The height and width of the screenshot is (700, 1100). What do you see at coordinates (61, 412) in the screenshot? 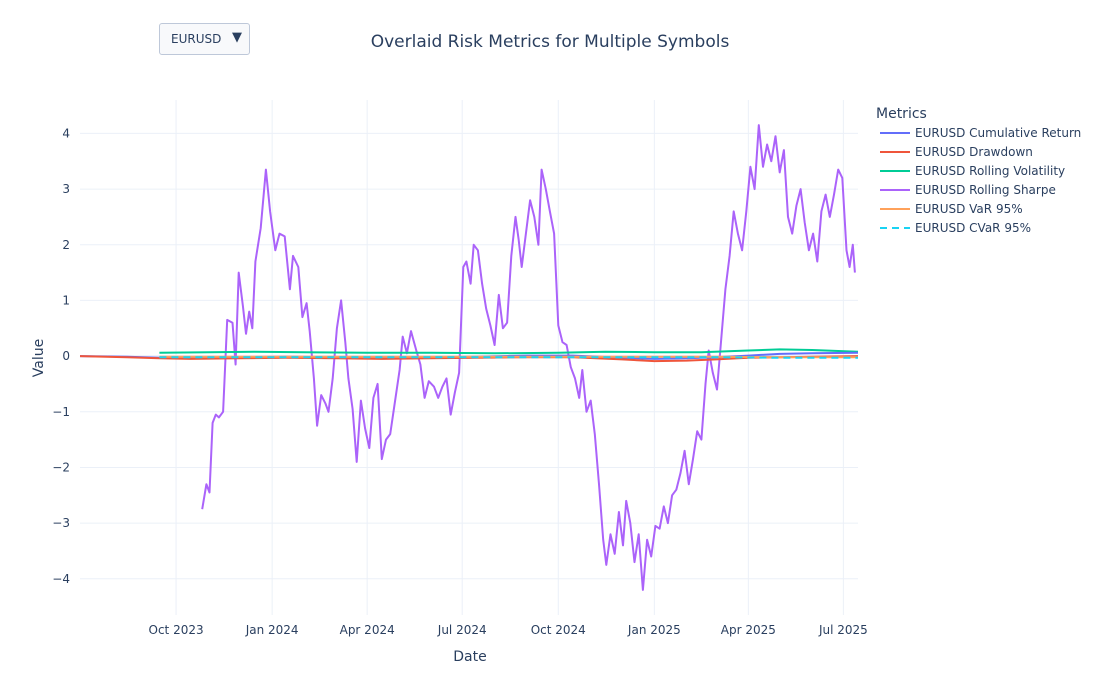
I see `y-tick-label: −1` at bounding box center [61, 412].